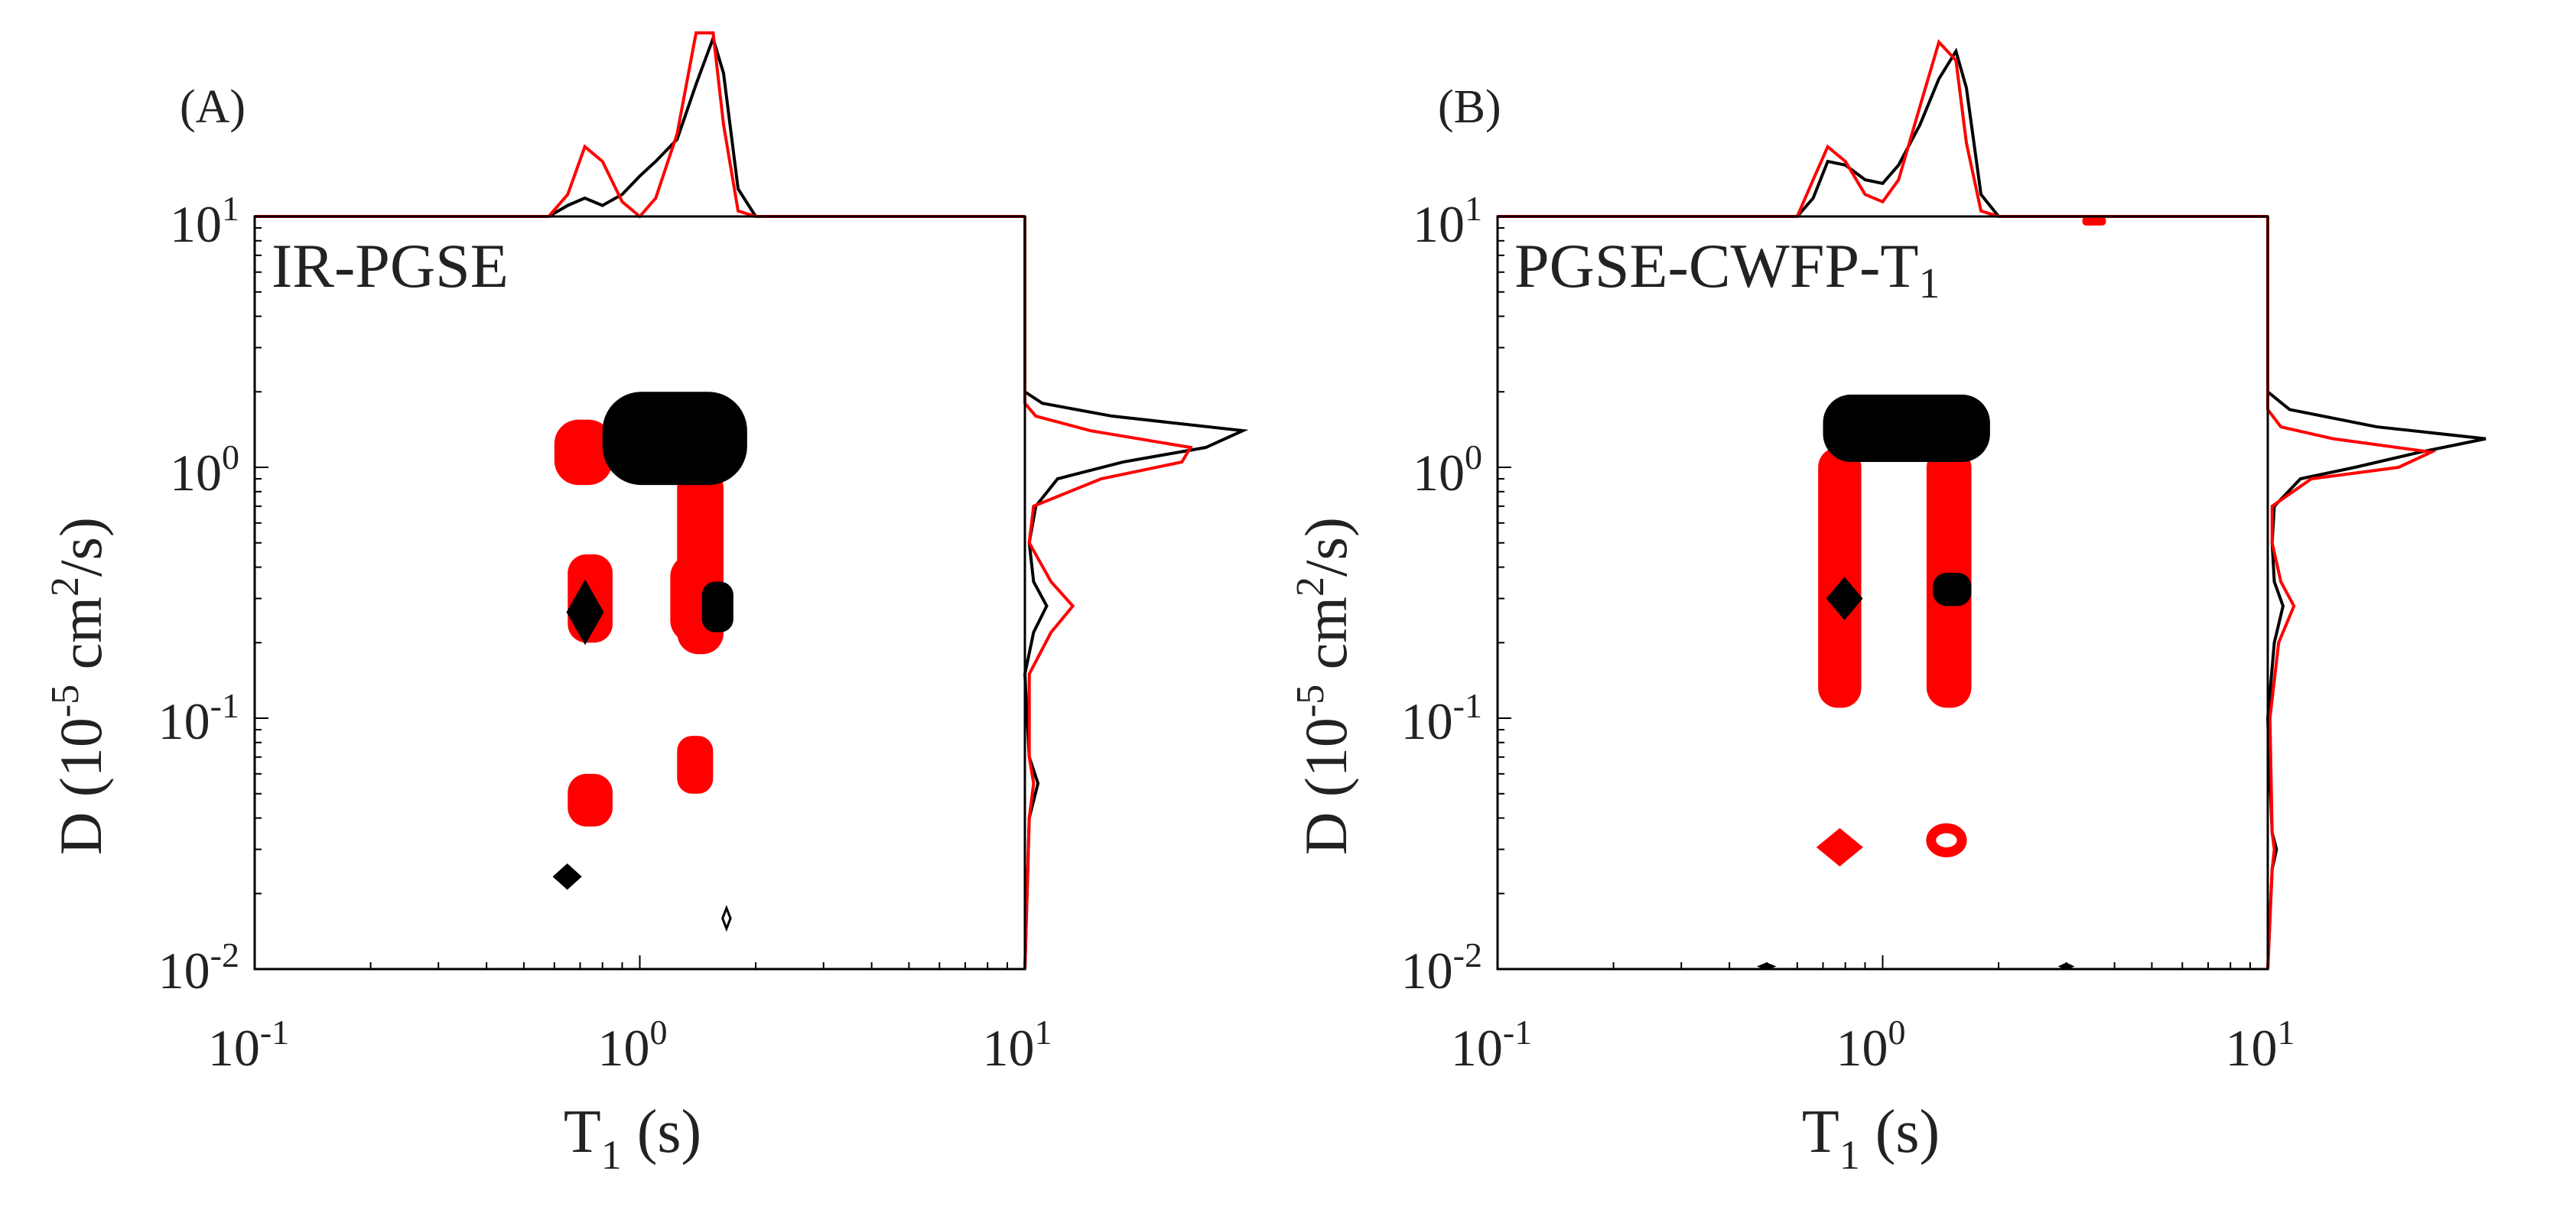 This screenshot has width=2576, height=1210. What do you see at coordinates (1441, 968) in the screenshot?
I see `y-tick-label-b-10e-2: 10⁻²` at bounding box center [1441, 968].